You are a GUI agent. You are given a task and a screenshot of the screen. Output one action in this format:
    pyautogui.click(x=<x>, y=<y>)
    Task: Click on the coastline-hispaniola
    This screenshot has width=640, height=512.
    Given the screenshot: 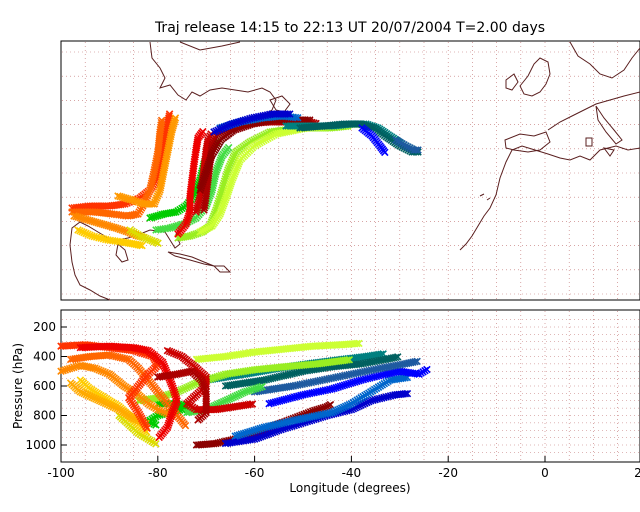 What is the action you would take?
    pyautogui.click(x=222, y=269)
    